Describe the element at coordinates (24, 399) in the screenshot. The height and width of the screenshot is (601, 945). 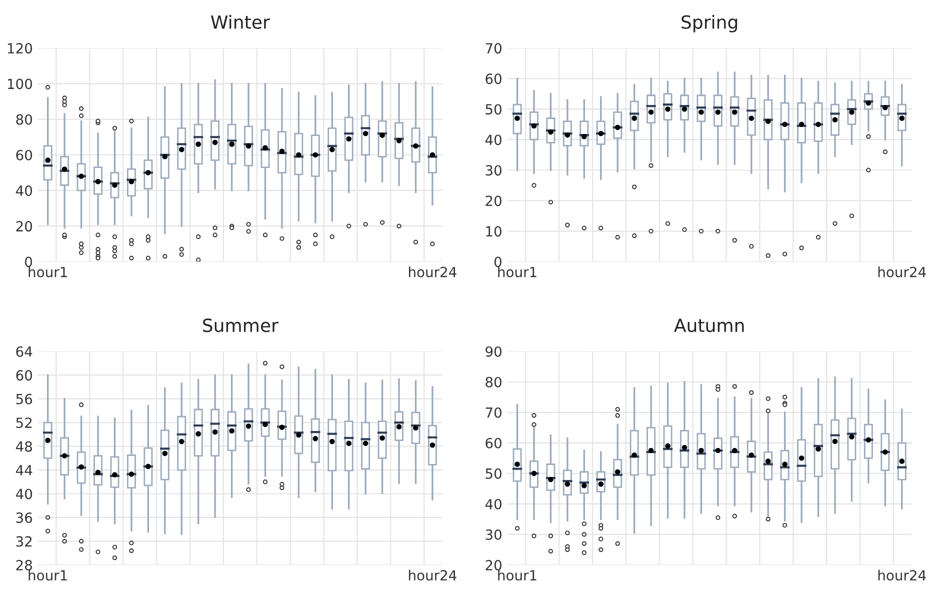
I see `y-tick-label: 56` at that location.